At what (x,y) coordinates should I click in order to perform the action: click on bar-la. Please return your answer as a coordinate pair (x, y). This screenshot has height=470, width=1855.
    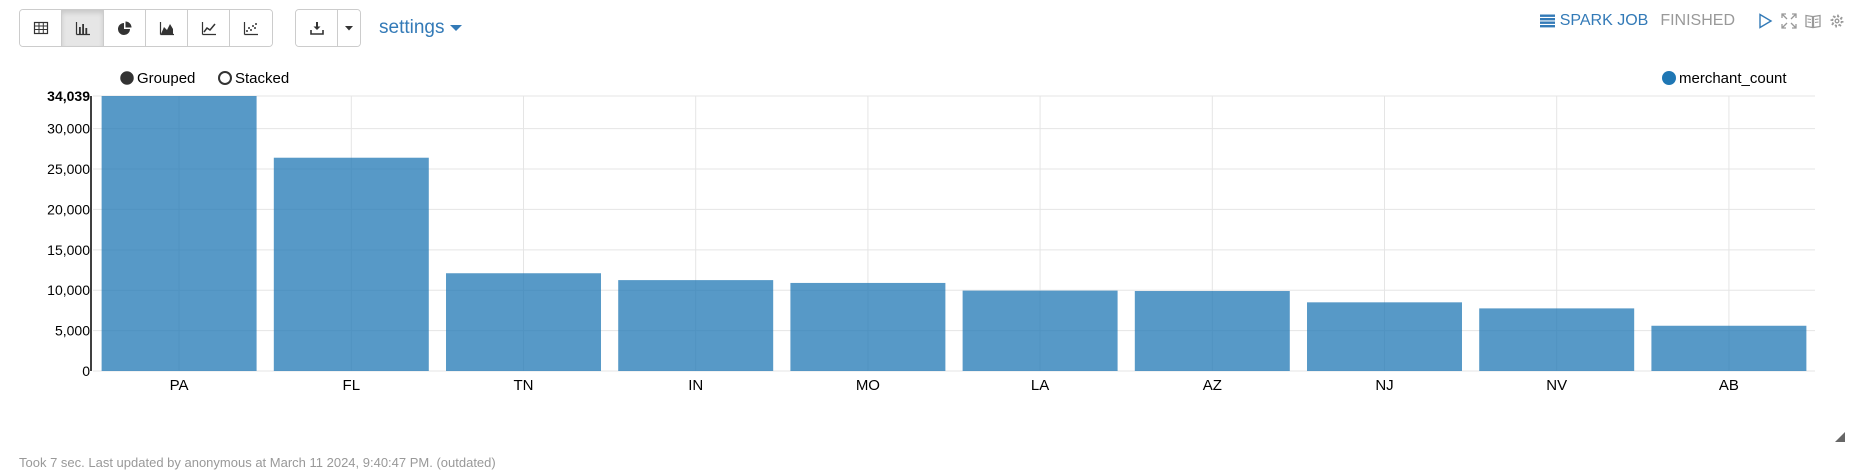
    Looking at the image, I should click on (1040, 330).